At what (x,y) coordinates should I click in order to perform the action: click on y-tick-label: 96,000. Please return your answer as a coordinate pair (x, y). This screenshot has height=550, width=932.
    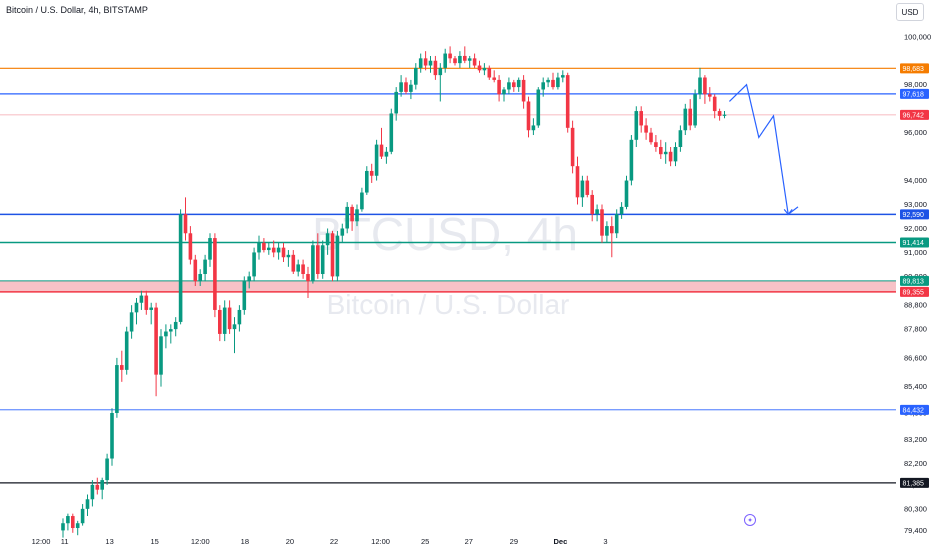
    Looking at the image, I should click on (915, 132).